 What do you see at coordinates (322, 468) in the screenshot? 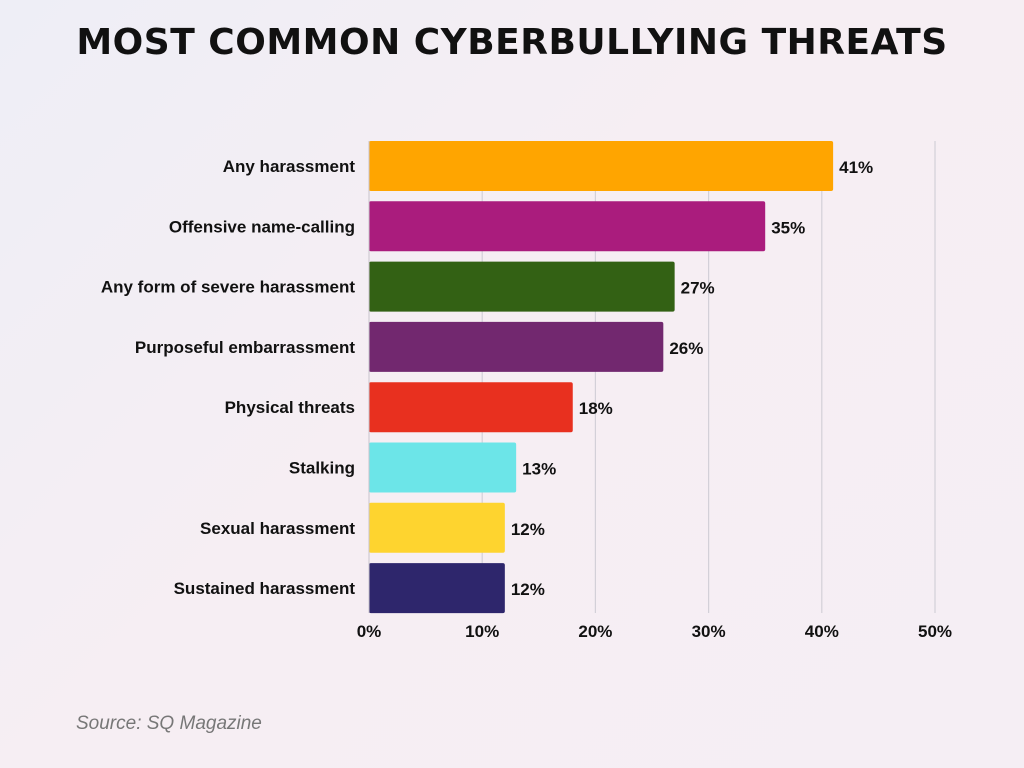
I see `category-label: Stalking` at bounding box center [322, 468].